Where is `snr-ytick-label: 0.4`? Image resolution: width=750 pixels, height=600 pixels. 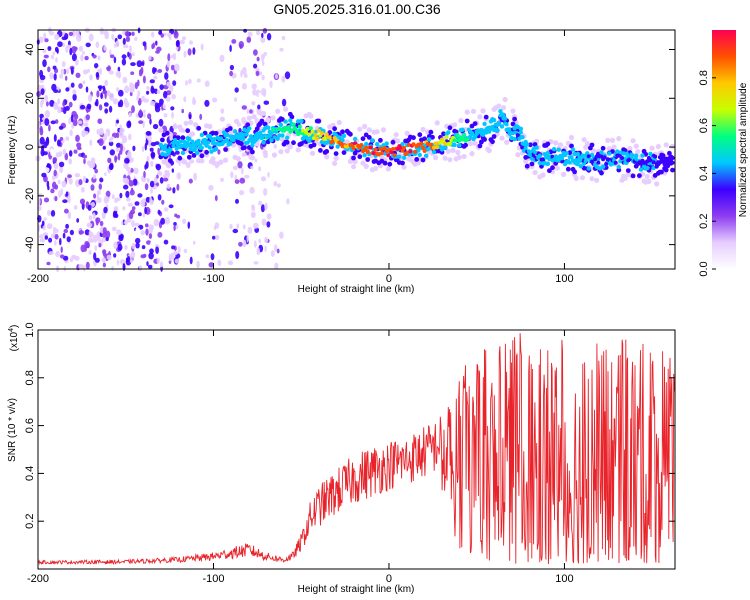 snr-ytick-label: 0.4 is located at coordinates (30, 473).